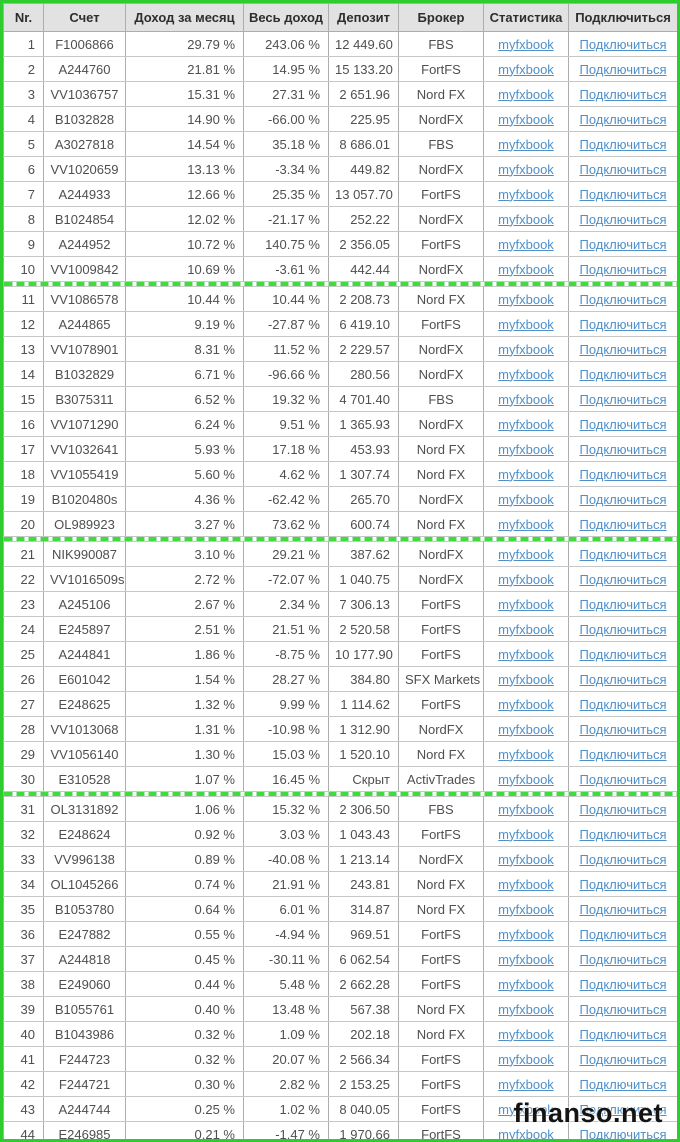  I want to click on account-cell: F244723, so click(84, 1059).